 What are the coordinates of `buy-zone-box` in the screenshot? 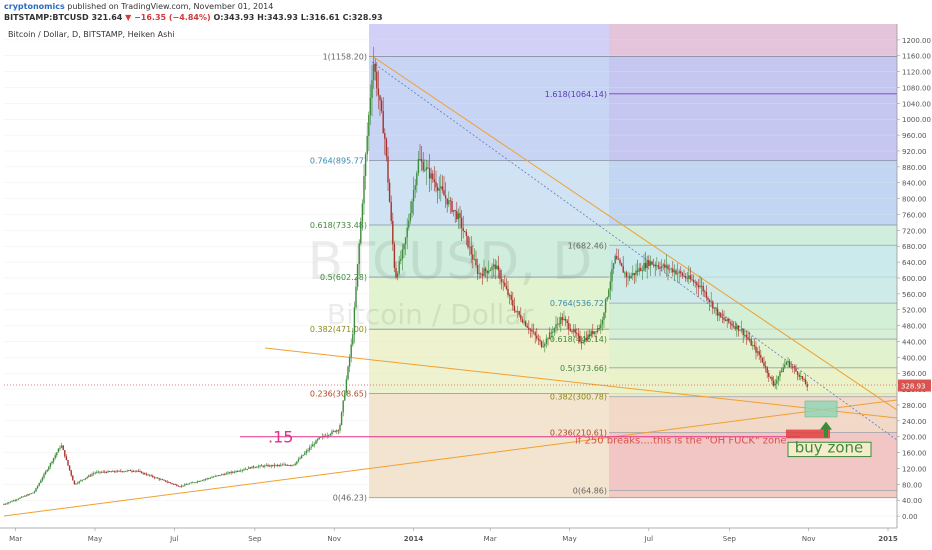 It's located at (821, 409).